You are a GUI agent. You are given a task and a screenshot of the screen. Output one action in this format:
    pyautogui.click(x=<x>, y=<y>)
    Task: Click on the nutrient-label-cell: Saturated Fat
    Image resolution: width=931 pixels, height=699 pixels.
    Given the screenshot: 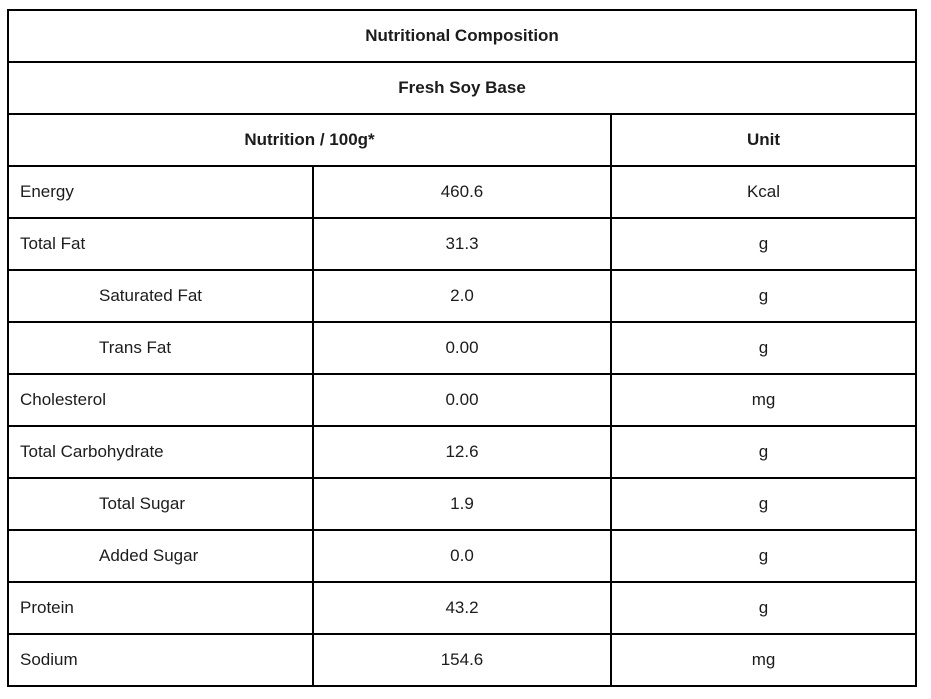 What is the action you would take?
    pyautogui.click(x=160, y=296)
    